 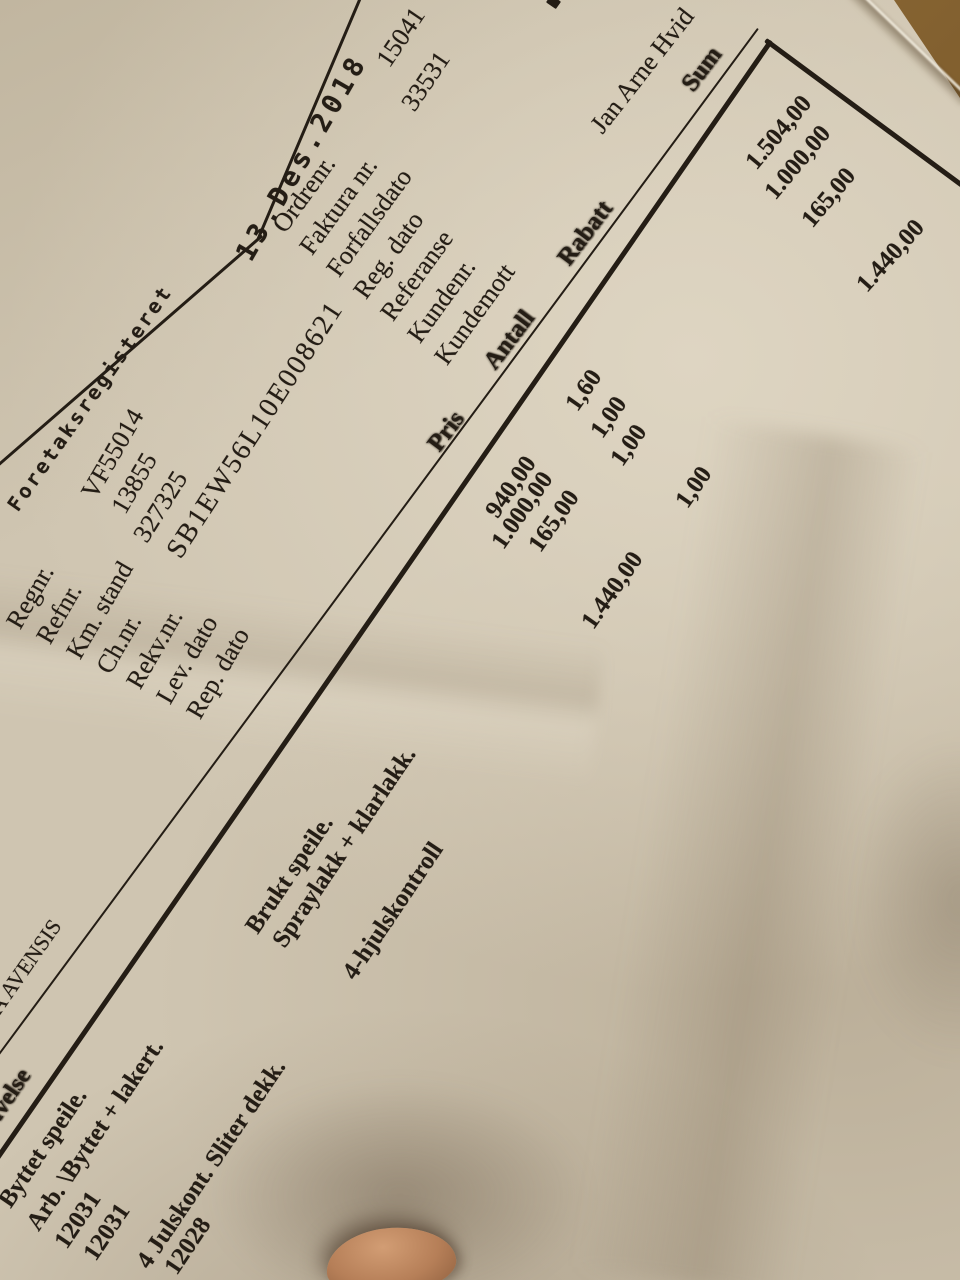 What do you see at coordinates (553, 5) in the screenshot?
I see `clipped-glyph-fragment` at bounding box center [553, 5].